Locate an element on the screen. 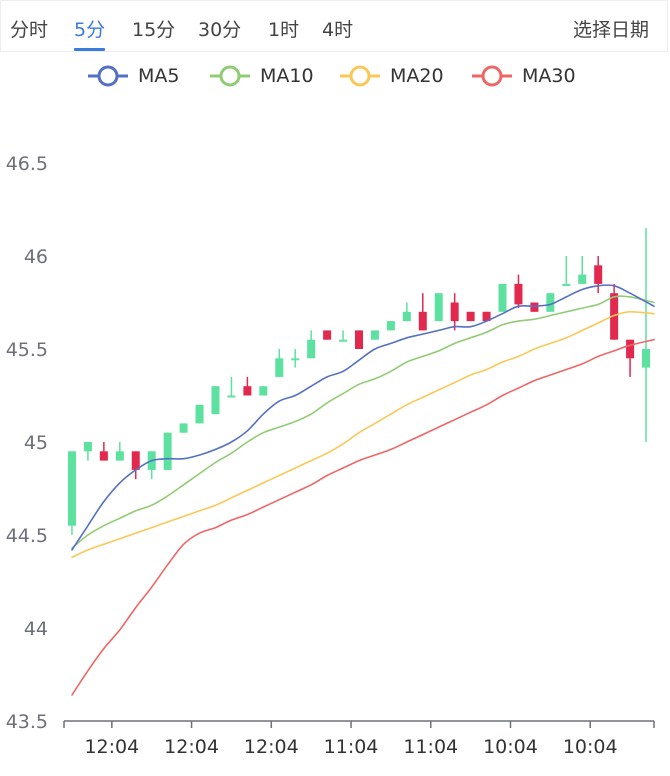 This screenshot has width=670, height=776. select-date-button: 选择日期 is located at coordinates (610, 30).